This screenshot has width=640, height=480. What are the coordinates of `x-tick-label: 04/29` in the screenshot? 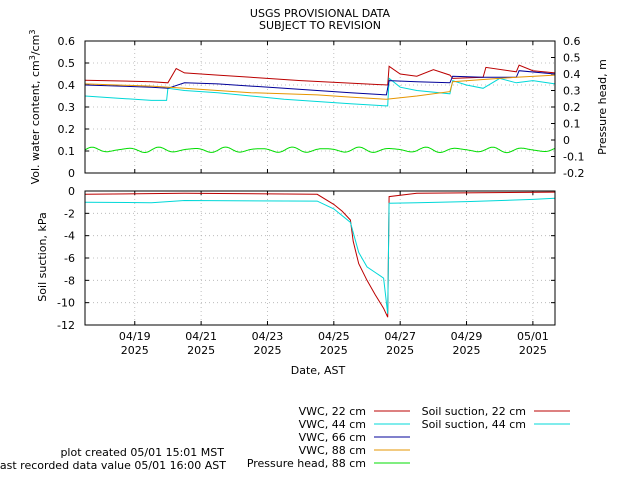 It's located at (467, 336).